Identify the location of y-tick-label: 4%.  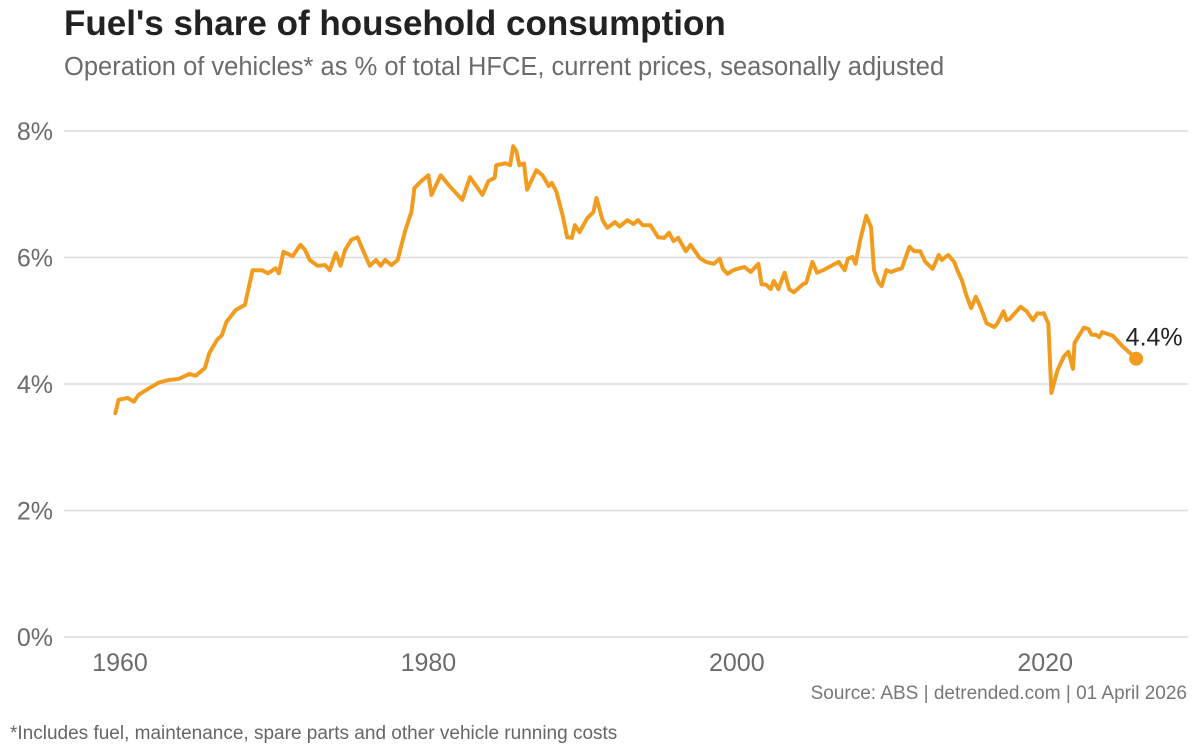
(35, 385).